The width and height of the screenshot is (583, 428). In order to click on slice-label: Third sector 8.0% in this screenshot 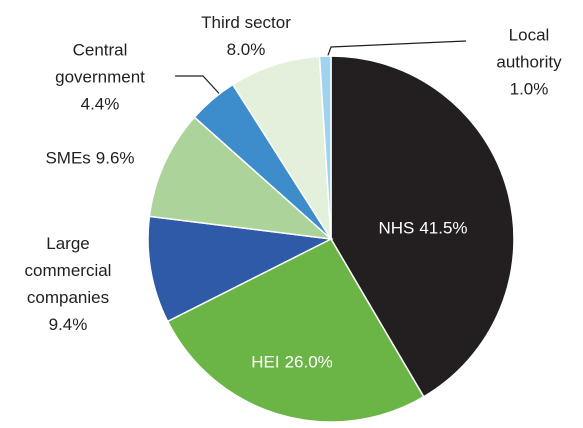, I will do `click(246, 36)`.